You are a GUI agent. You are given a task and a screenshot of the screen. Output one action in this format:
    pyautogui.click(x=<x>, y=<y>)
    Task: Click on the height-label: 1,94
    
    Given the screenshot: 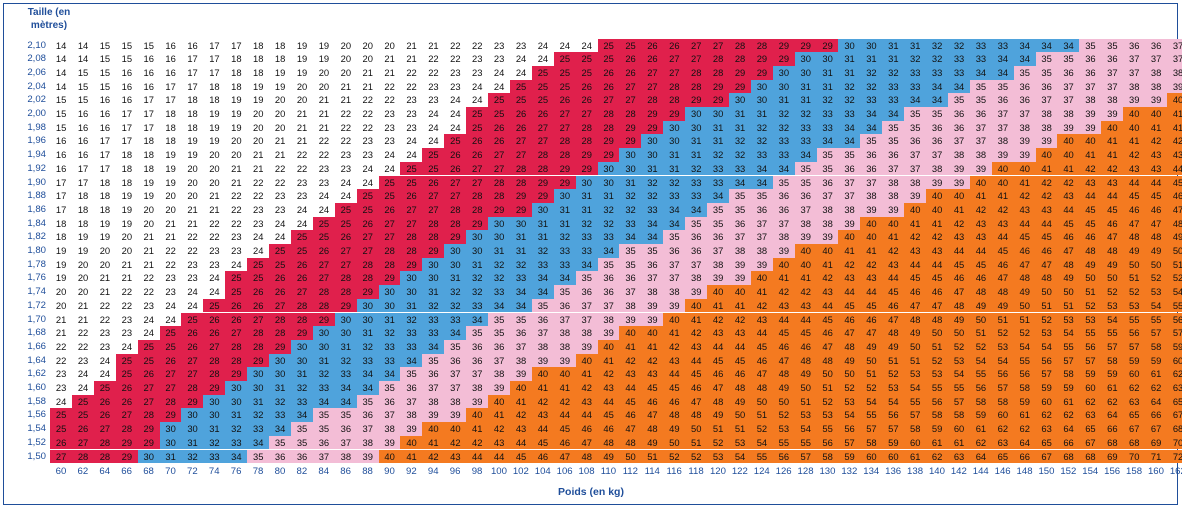 What is the action you would take?
    pyautogui.click(x=36, y=155)
    